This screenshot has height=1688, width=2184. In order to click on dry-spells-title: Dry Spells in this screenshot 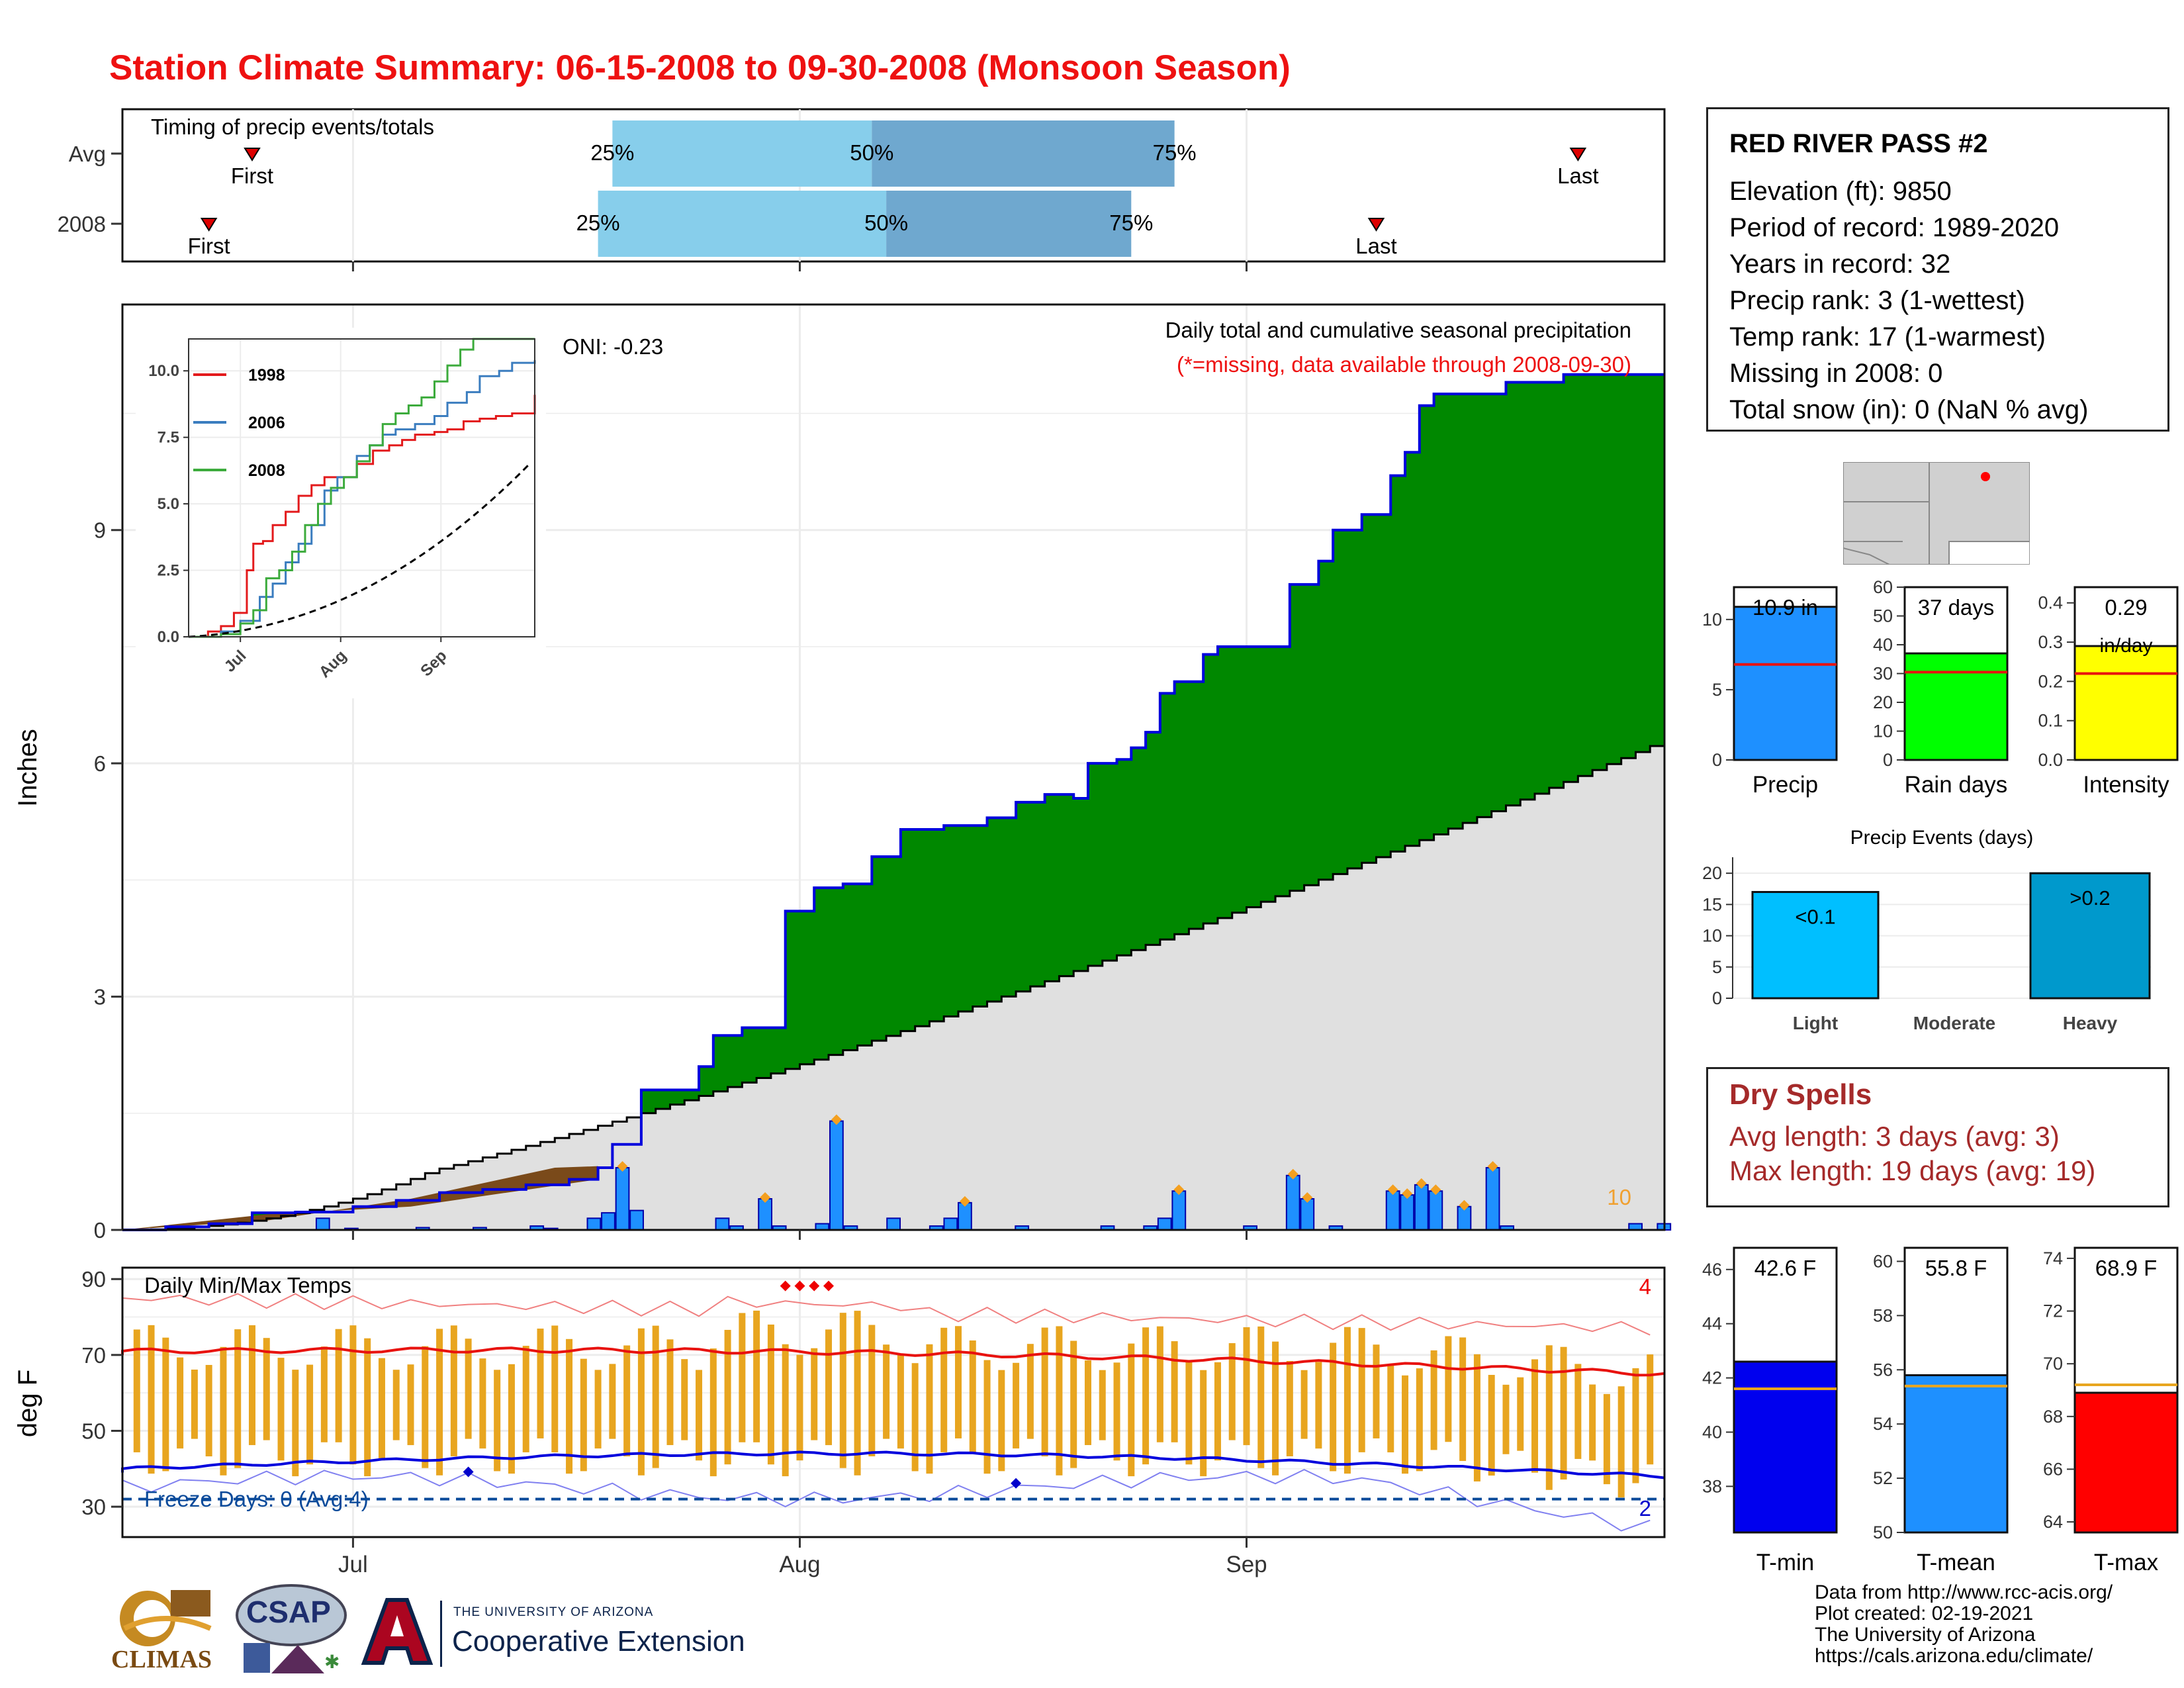, I will do `click(1800, 1094)`.